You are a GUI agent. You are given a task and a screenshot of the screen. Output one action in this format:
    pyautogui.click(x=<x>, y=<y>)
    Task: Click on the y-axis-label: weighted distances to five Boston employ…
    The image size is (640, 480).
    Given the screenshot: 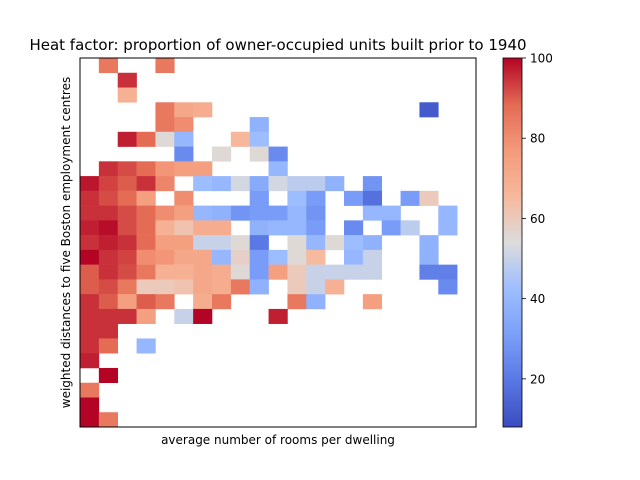 What is the action you would take?
    pyautogui.click(x=66, y=242)
    